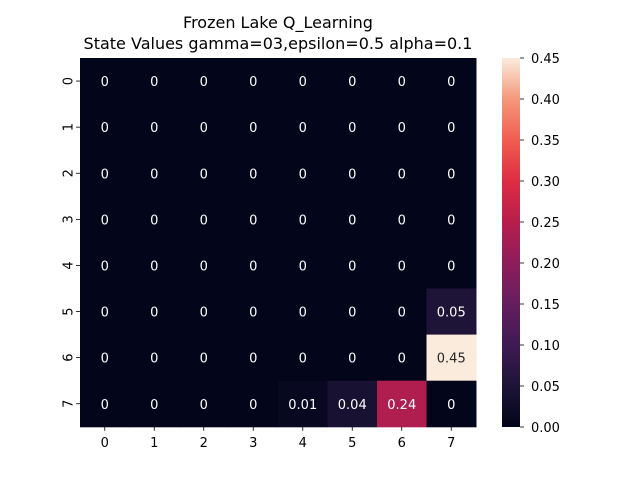  I want to click on colorbar-tick-label: 0.00, so click(545, 428).